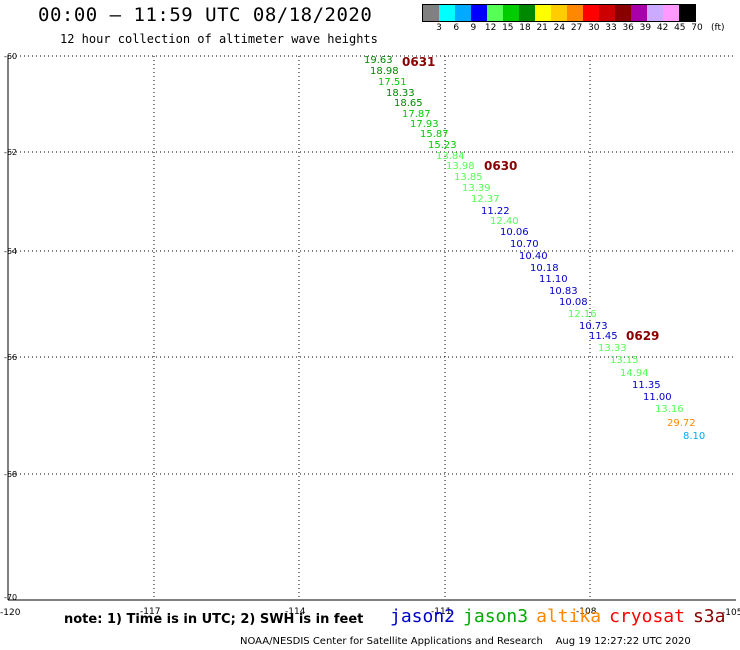  What do you see at coordinates (460, 166) in the screenshot?
I see `wave-height-value: 13.98` at bounding box center [460, 166].